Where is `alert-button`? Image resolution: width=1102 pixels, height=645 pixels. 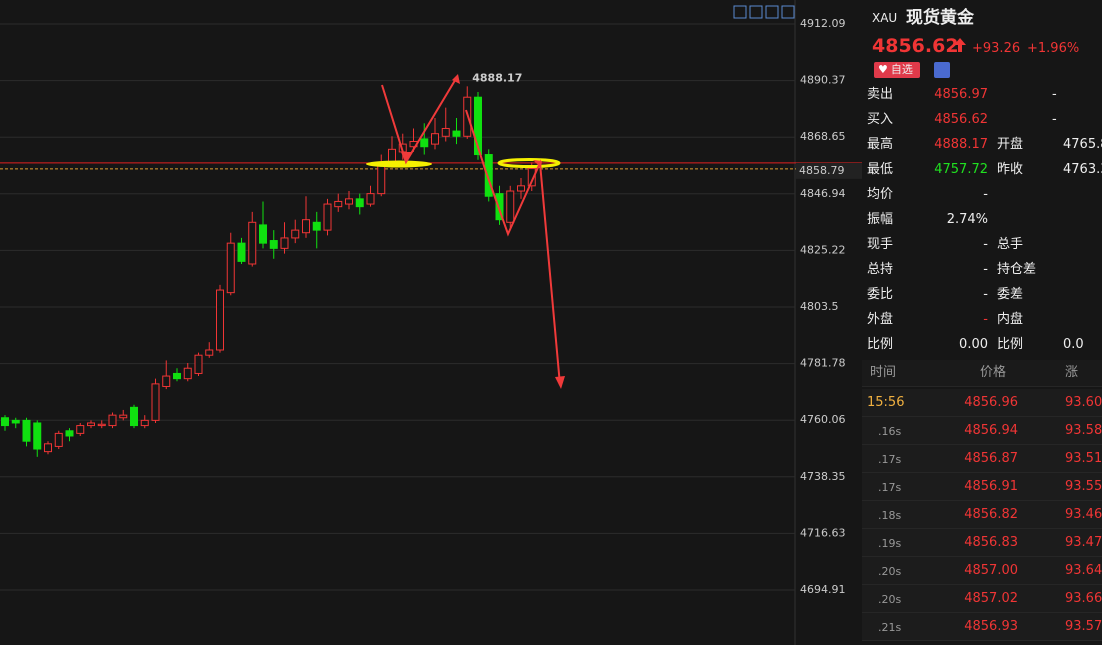
alert-button is located at coordinates (942, 70).